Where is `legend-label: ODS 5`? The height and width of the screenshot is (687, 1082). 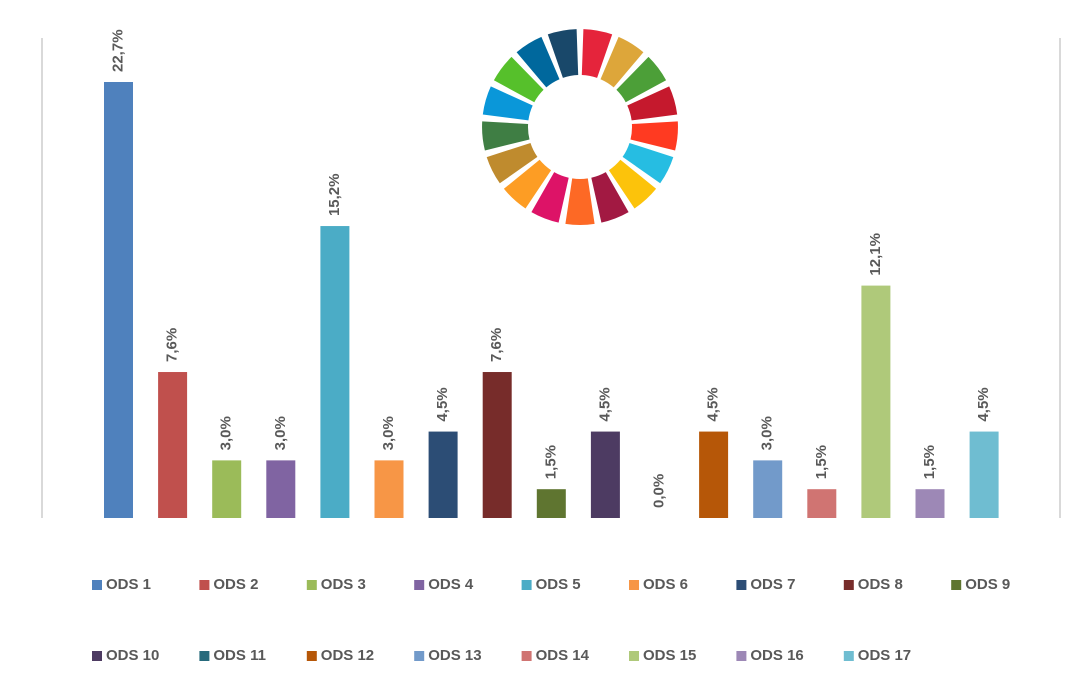
legend-label: ODS 5 is located at coordinates (558, 584).